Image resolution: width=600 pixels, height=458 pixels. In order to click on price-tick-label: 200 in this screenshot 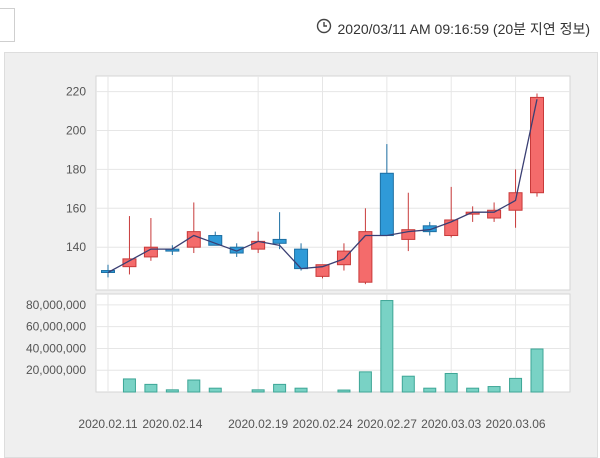, I will do `click(76, 130)`.